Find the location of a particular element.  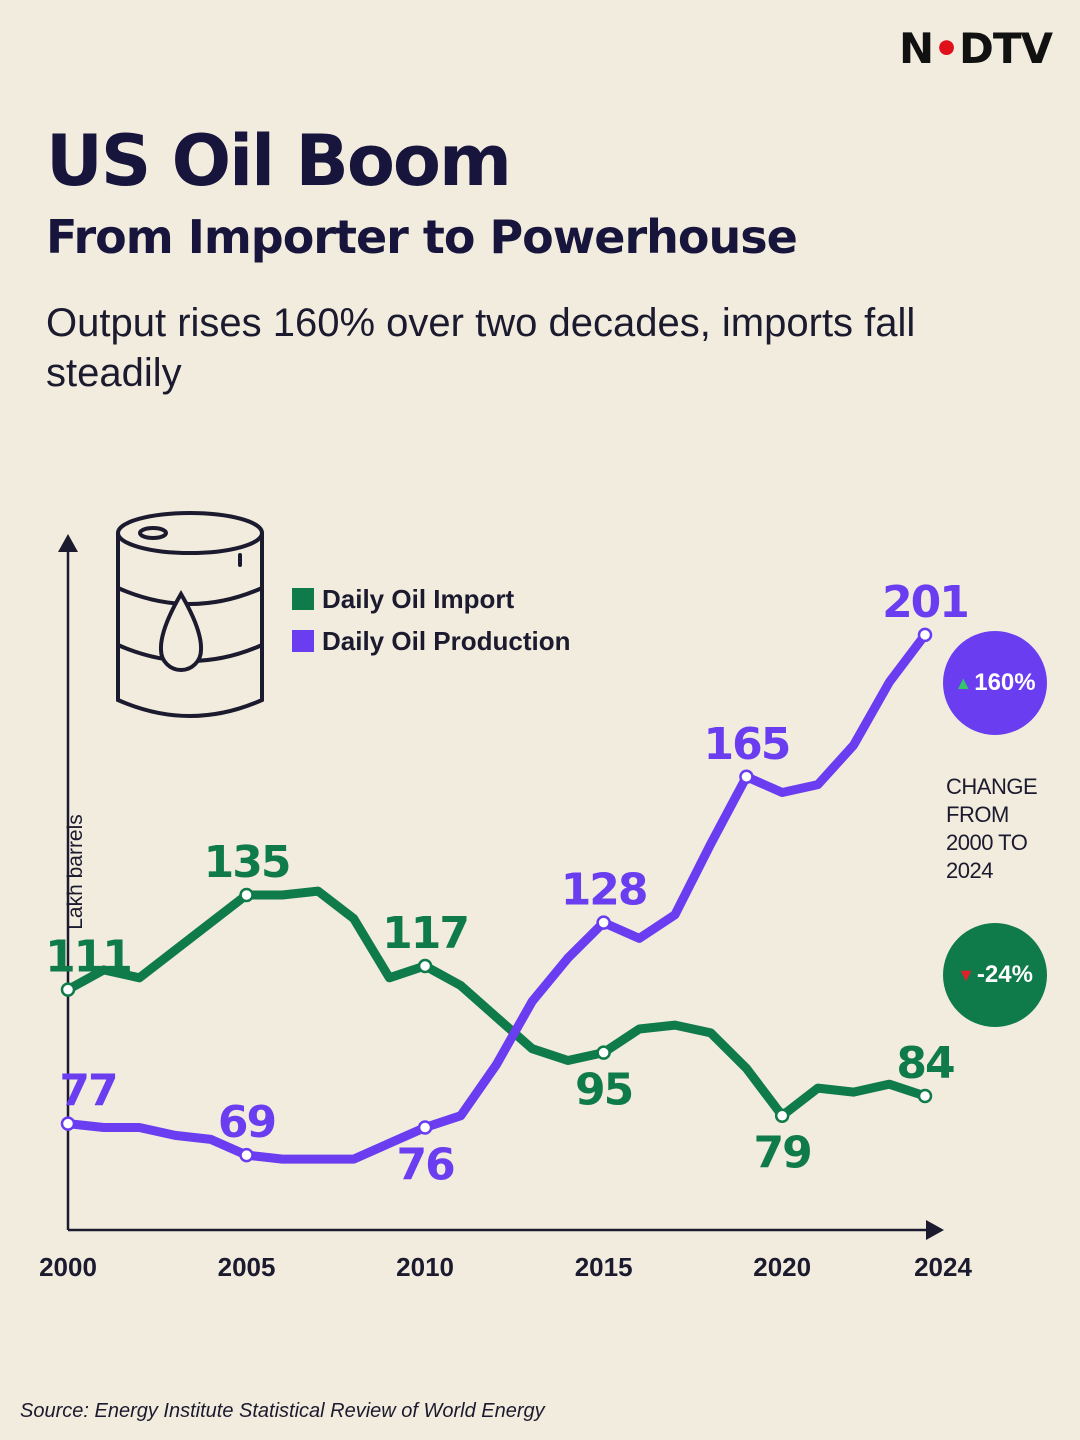

x-tick-label: 2005 is located at coordinates (247, 1267).